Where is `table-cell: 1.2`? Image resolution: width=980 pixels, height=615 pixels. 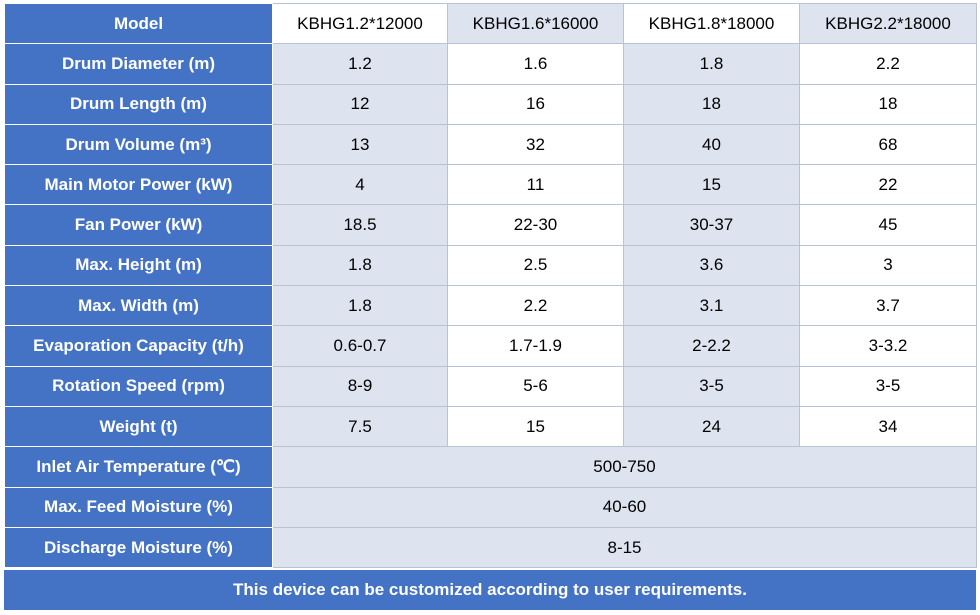
table-cell: 1.2 is located at coordinates (360, 64).